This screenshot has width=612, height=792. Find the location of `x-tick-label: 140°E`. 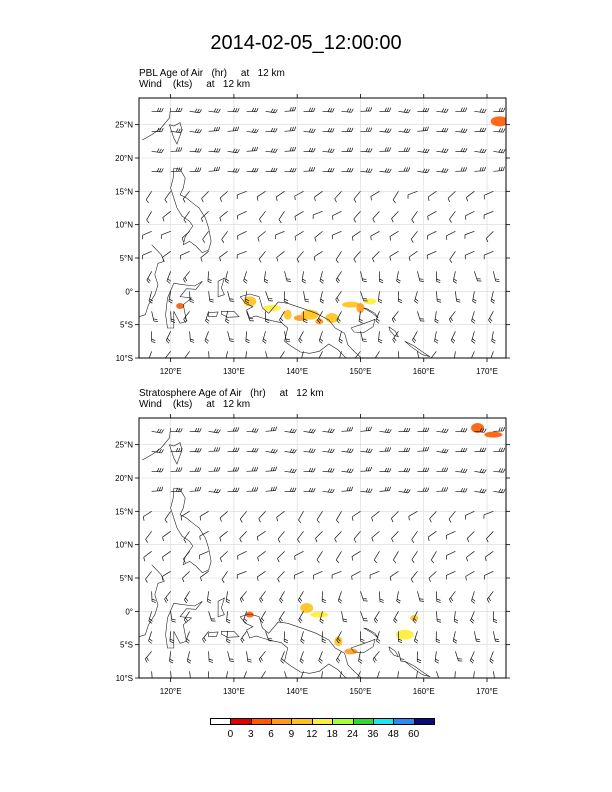

x-tick-label: 140°E is located at coordinates (297, 691).